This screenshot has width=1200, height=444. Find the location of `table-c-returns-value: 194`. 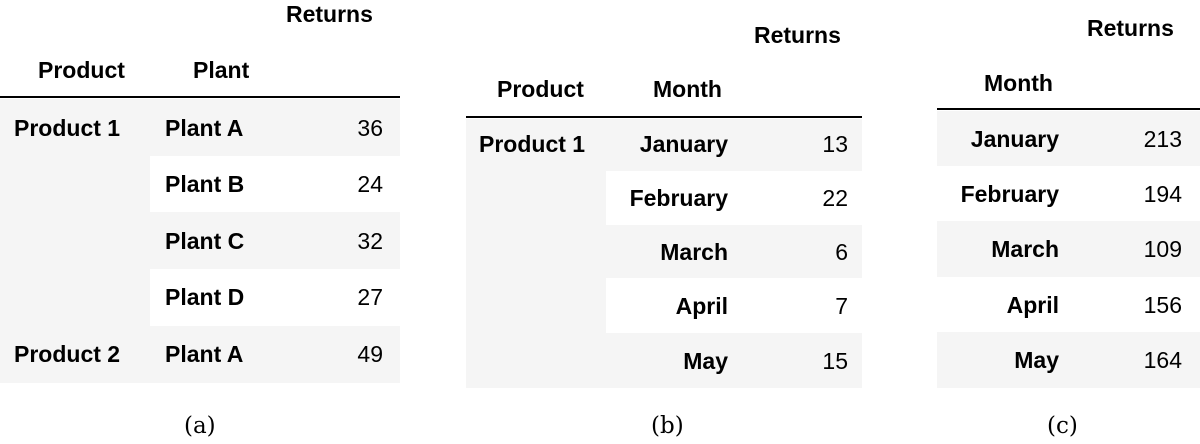

table-c-returns-value: 194 is located at coordinates (1162, 194).